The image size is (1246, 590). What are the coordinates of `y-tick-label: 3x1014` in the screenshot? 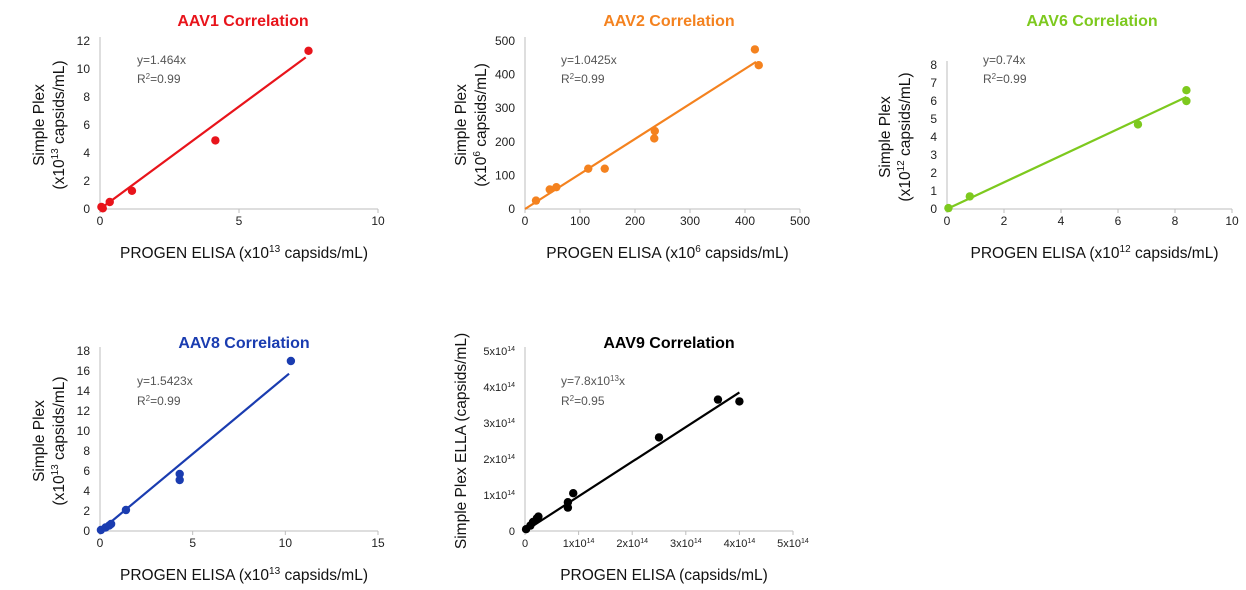 It's located at (499, 424).